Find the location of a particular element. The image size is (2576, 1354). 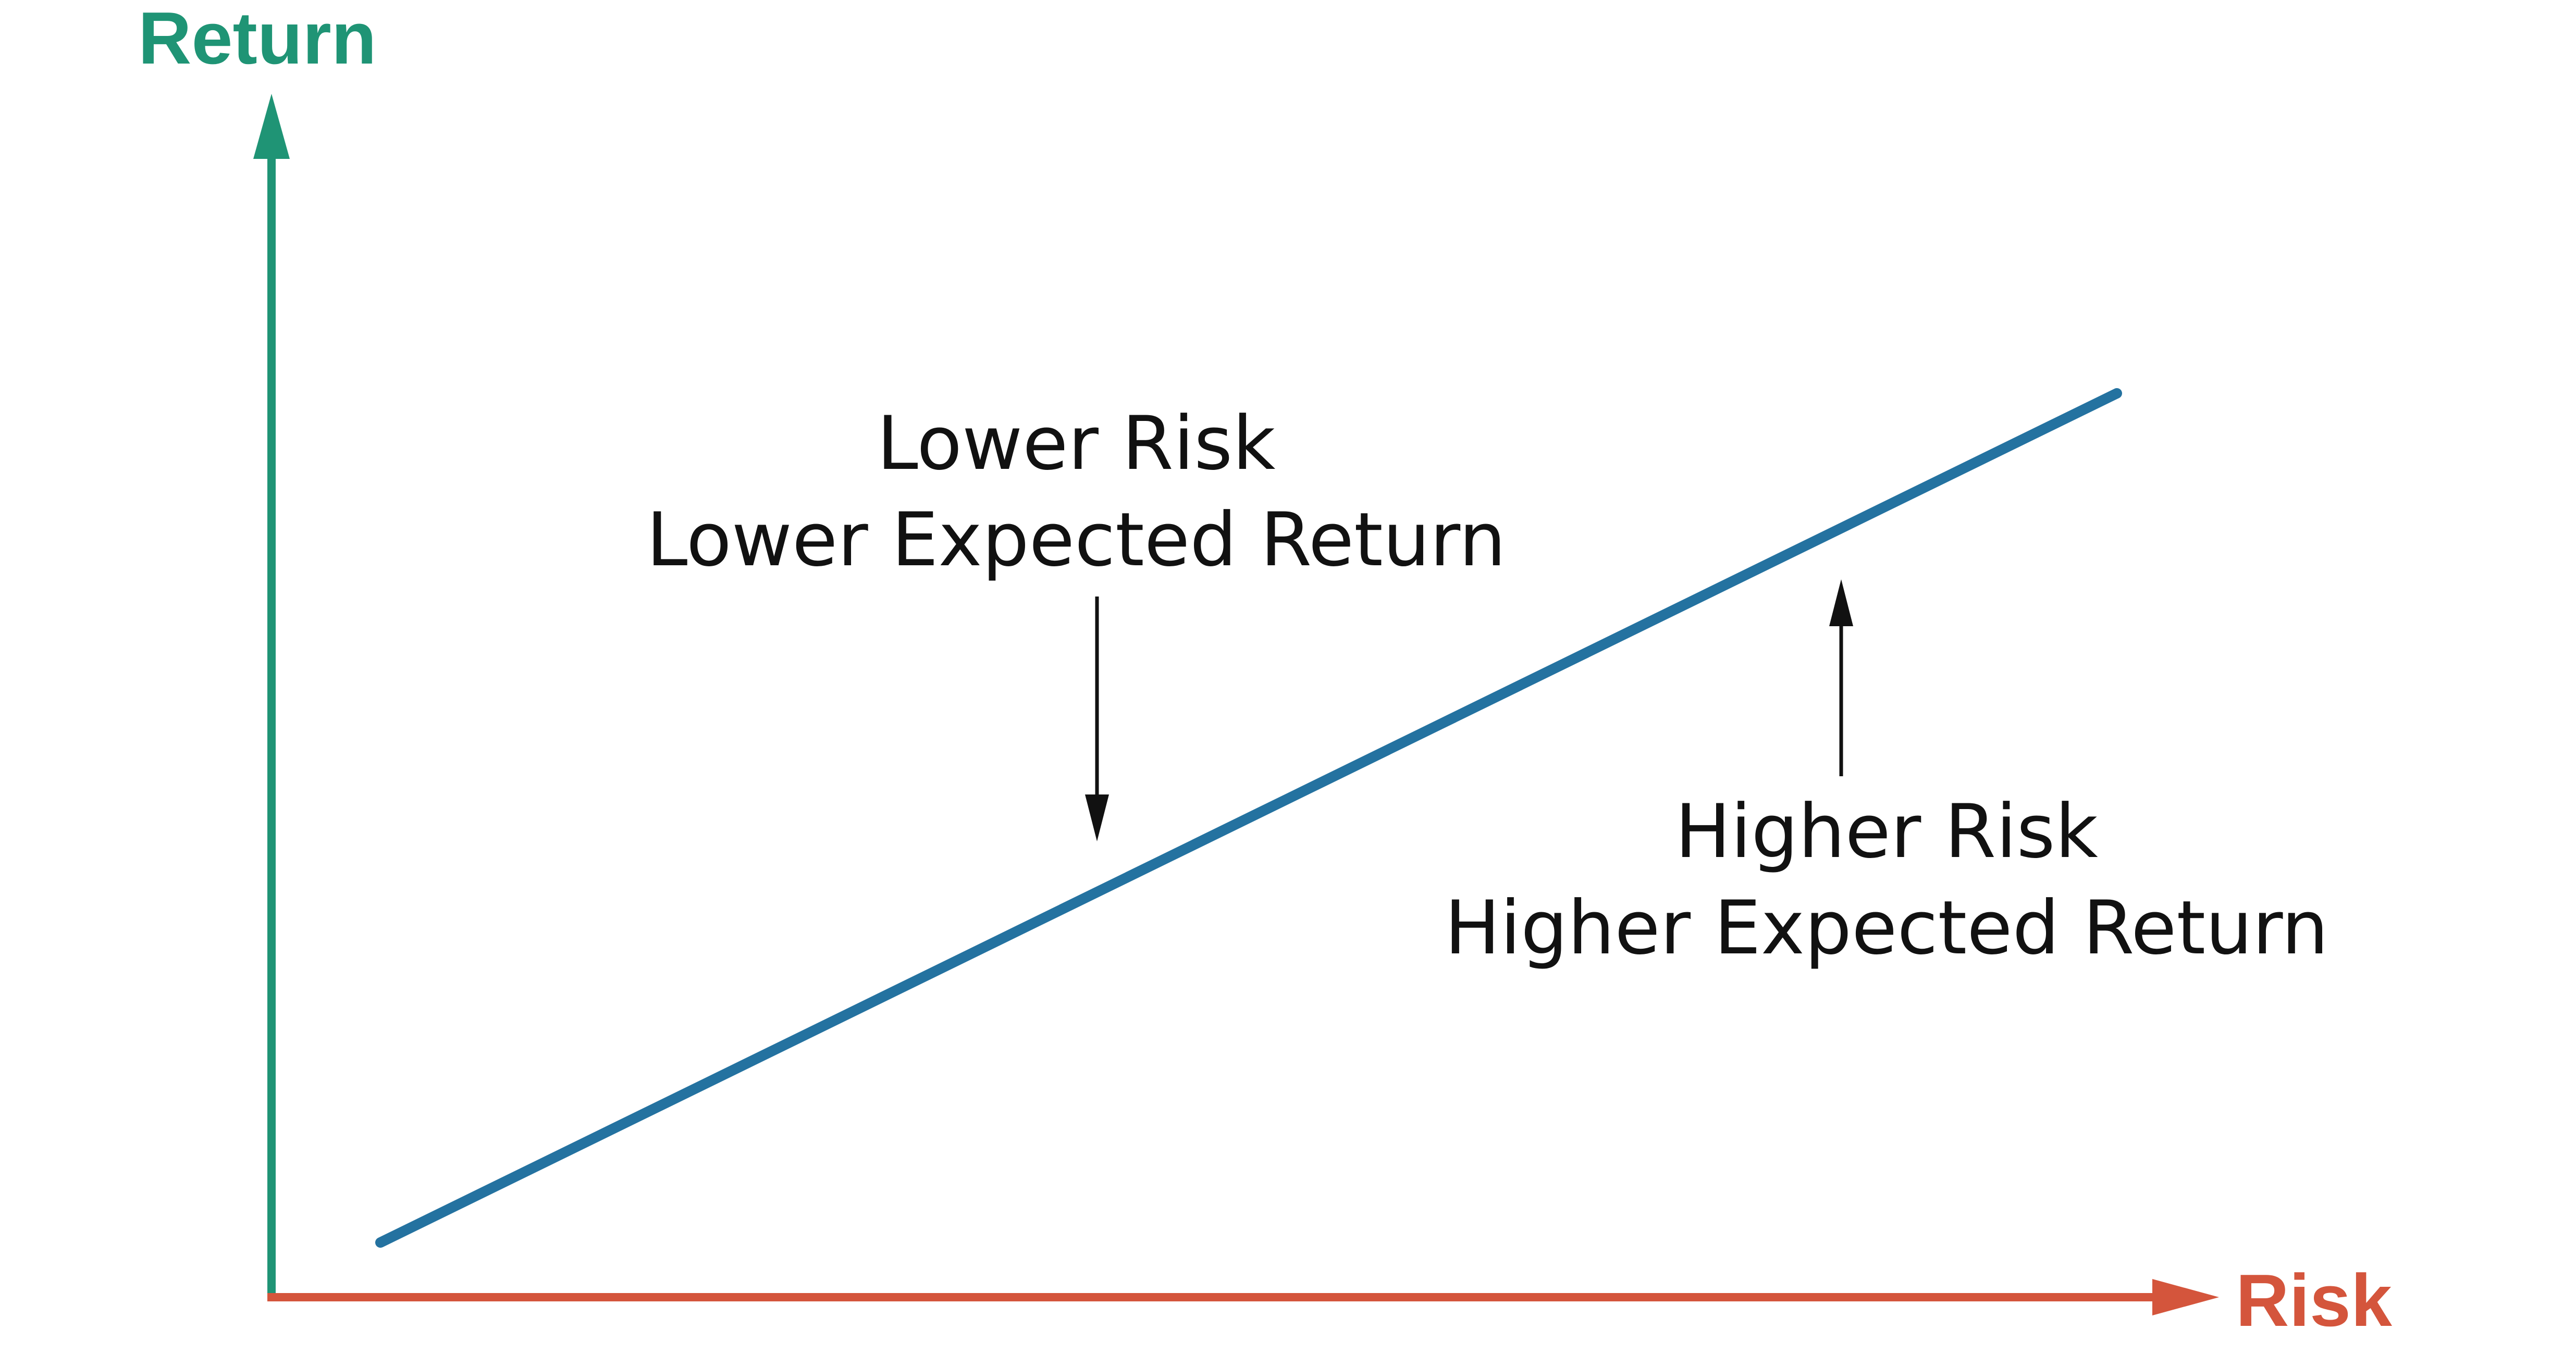

x-axis-label: Risk is located at coordinates (2314, 1300).